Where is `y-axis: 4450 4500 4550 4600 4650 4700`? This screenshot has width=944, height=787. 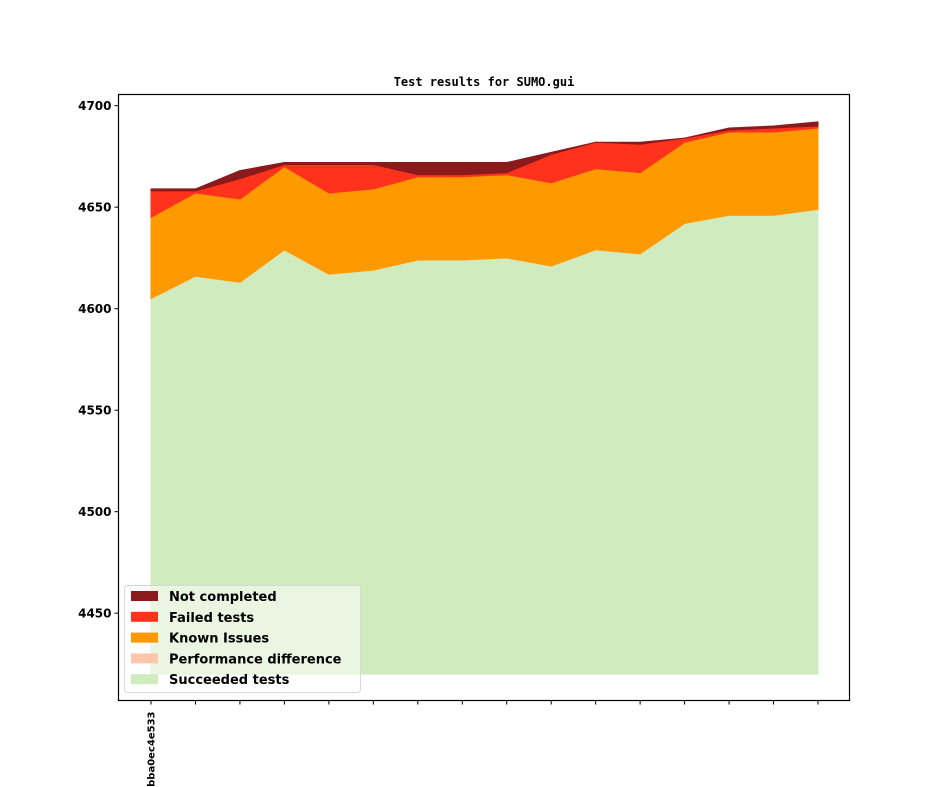 y-axis: 4450 4500 4550 4600 4650 4700 is located at coordinates (98, 360).